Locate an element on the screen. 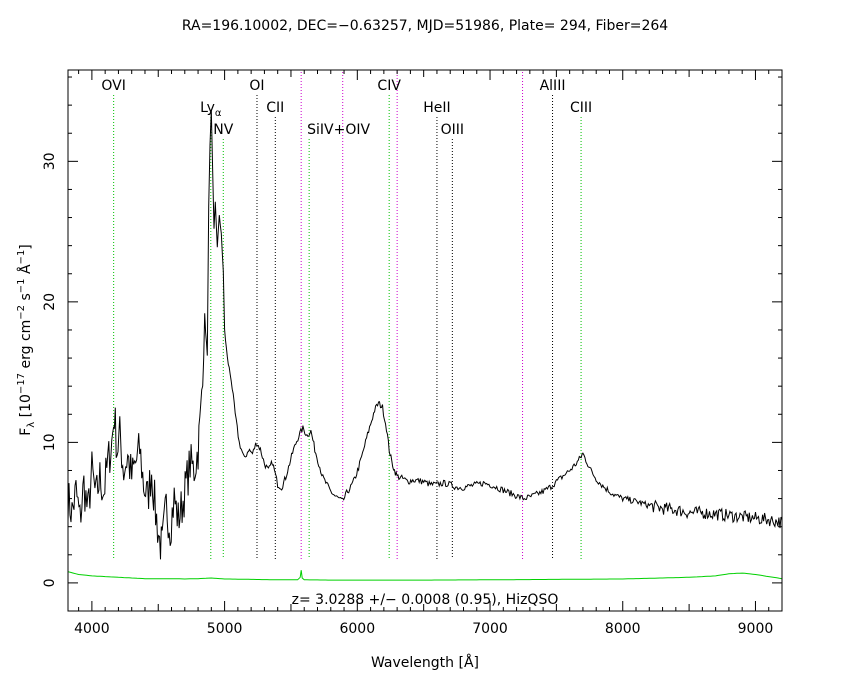 The width and height of the screenshot is (850, 680). y-tick-label: 0 is located at coordinates (50, 582).